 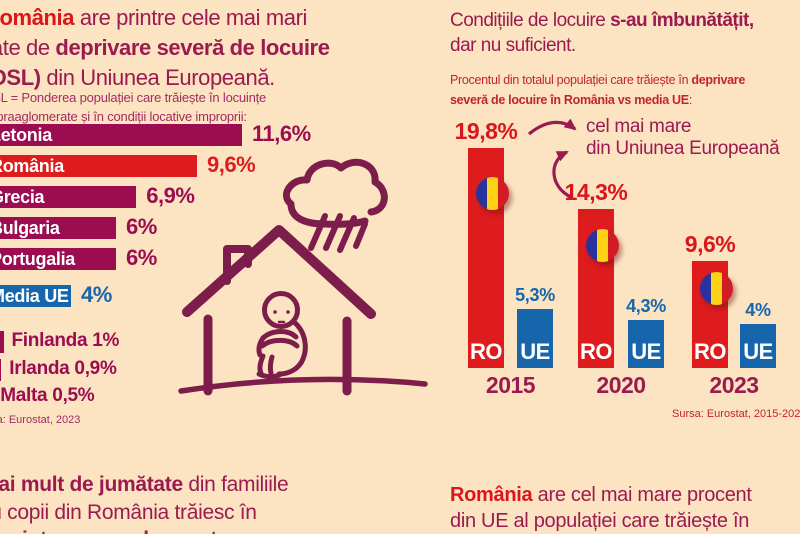 What do you see at coordinates (2, 342) in the screenshot?
I see `bar-finlanda` at bounding box center [2, 342].